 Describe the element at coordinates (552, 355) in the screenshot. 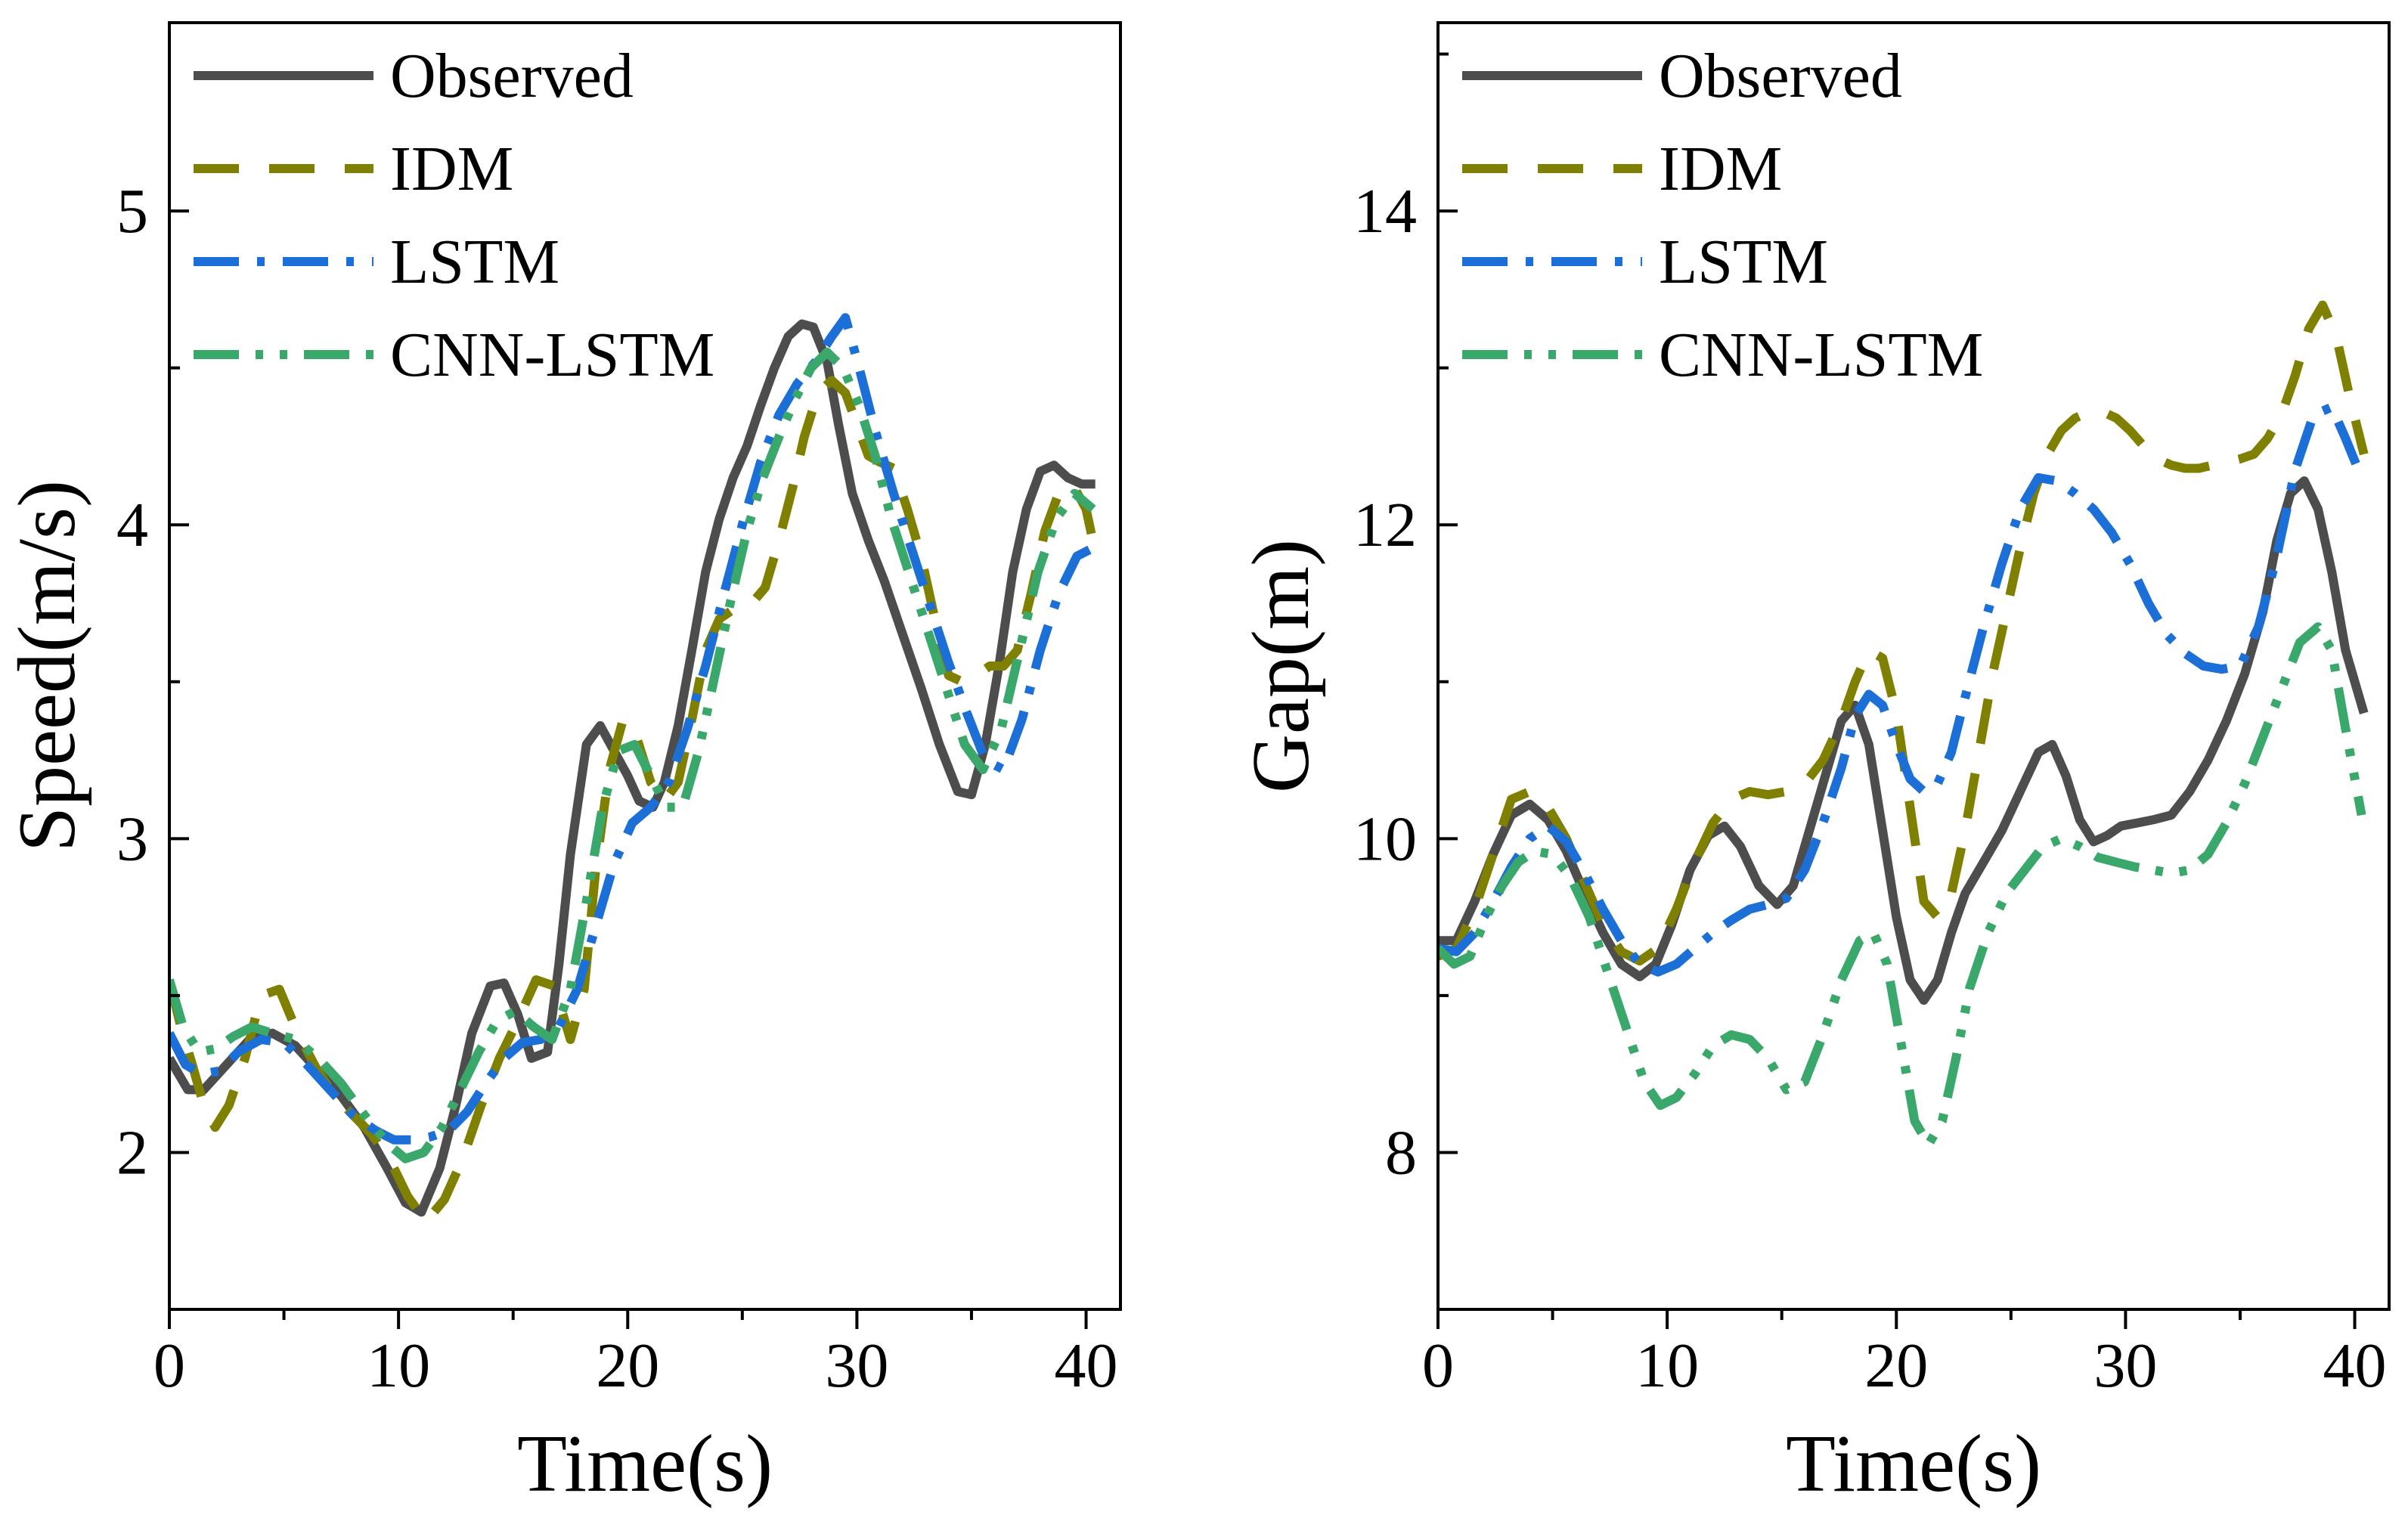

I see `speed-legend-label: CNN-LSTM` at that location.